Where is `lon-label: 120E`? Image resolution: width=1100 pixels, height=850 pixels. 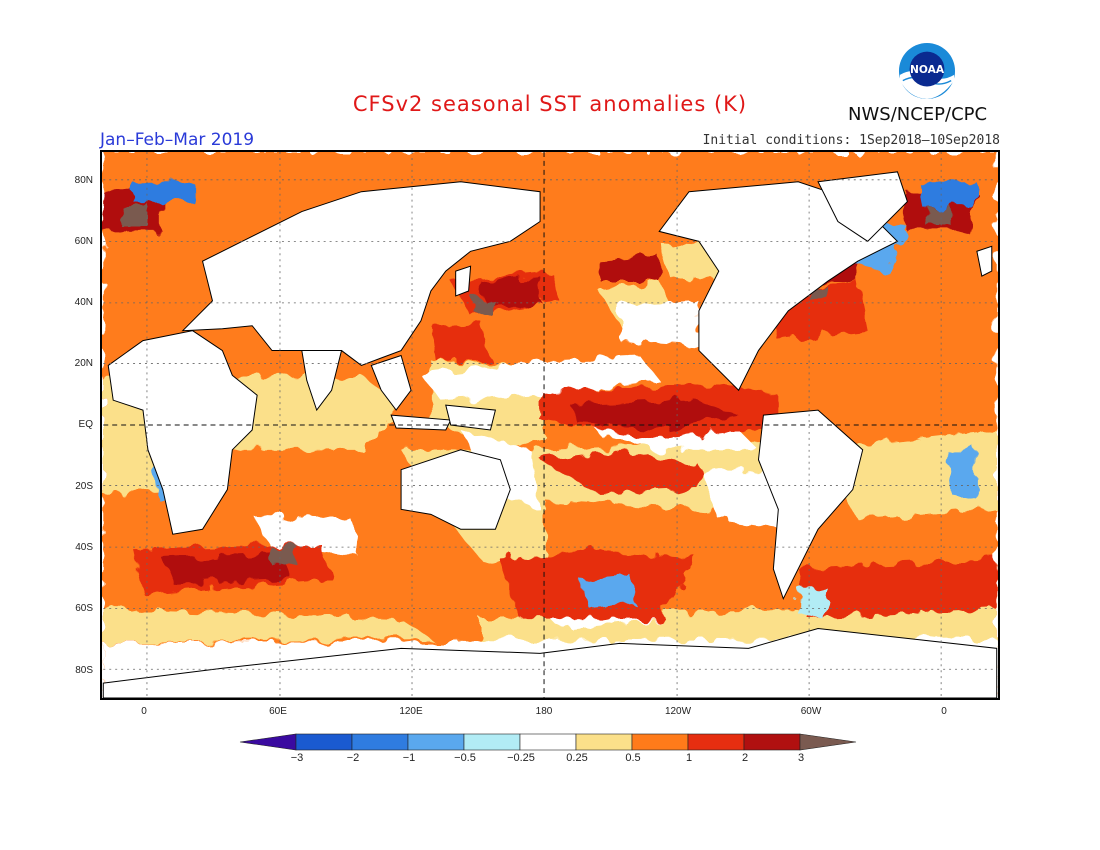
lon-label: 120E is located at coordinates (411, 711).